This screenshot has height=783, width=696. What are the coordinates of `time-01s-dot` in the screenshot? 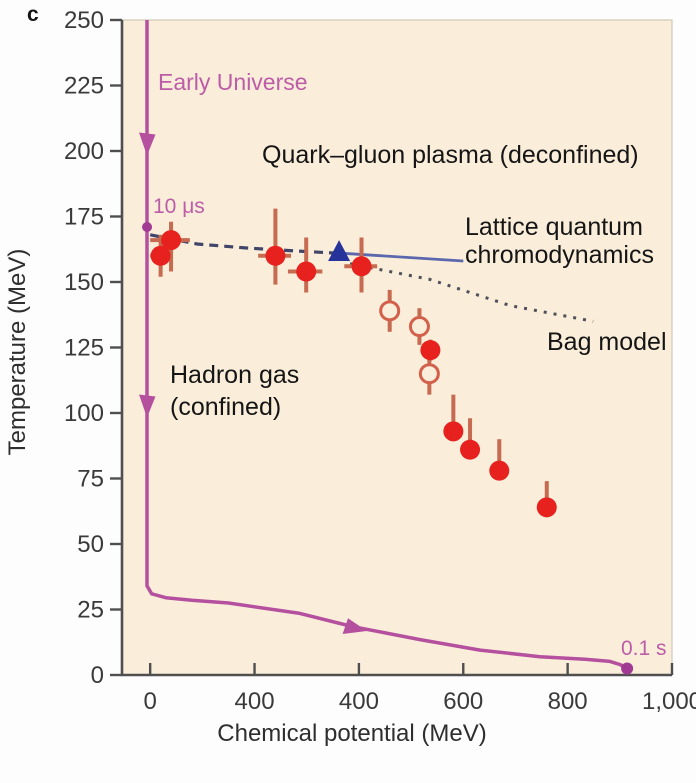 It's located at (627, 668).